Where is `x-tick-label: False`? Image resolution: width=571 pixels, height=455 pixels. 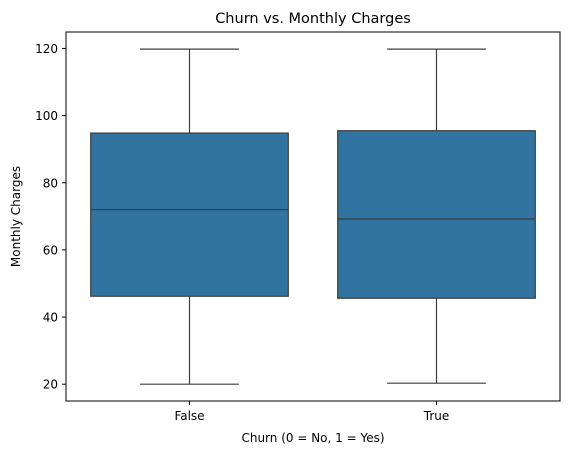 x-tick-label: False is located at coordinates (189, 416).